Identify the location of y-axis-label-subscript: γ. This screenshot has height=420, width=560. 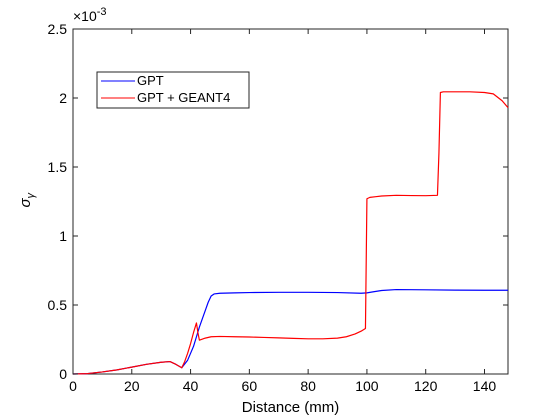
(31, 194).